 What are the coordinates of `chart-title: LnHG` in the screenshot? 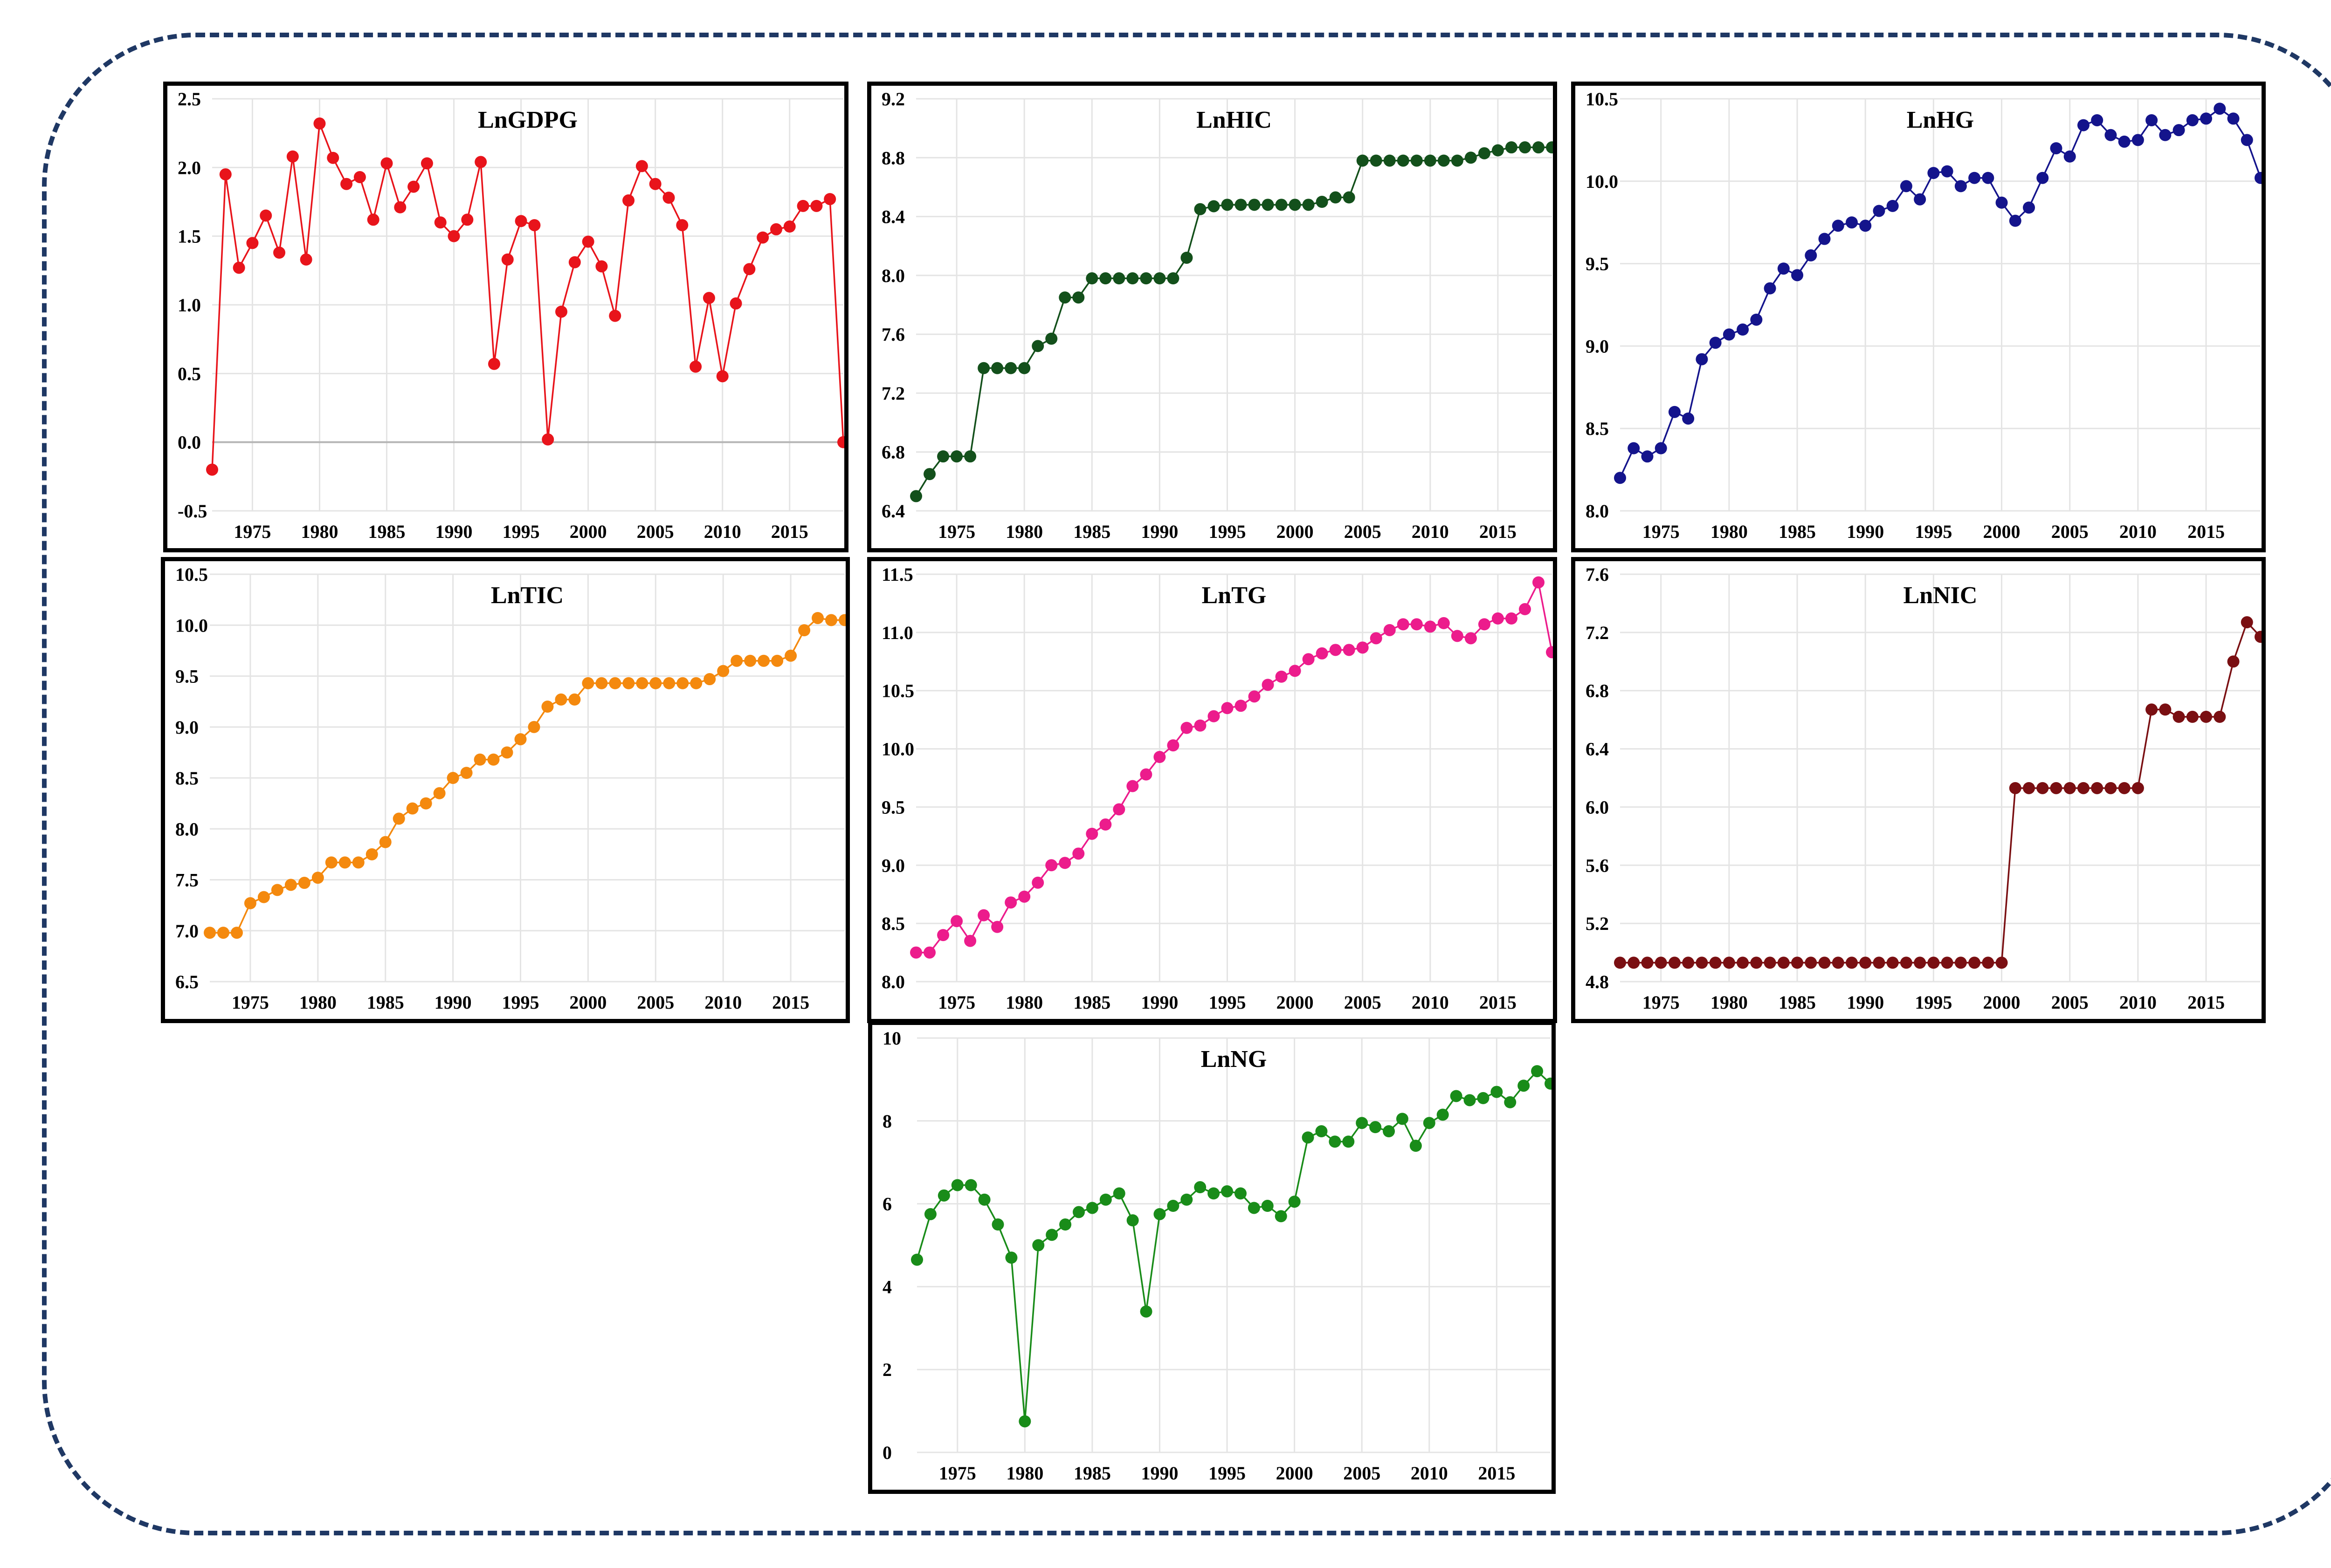 It's located at (1940, 120).